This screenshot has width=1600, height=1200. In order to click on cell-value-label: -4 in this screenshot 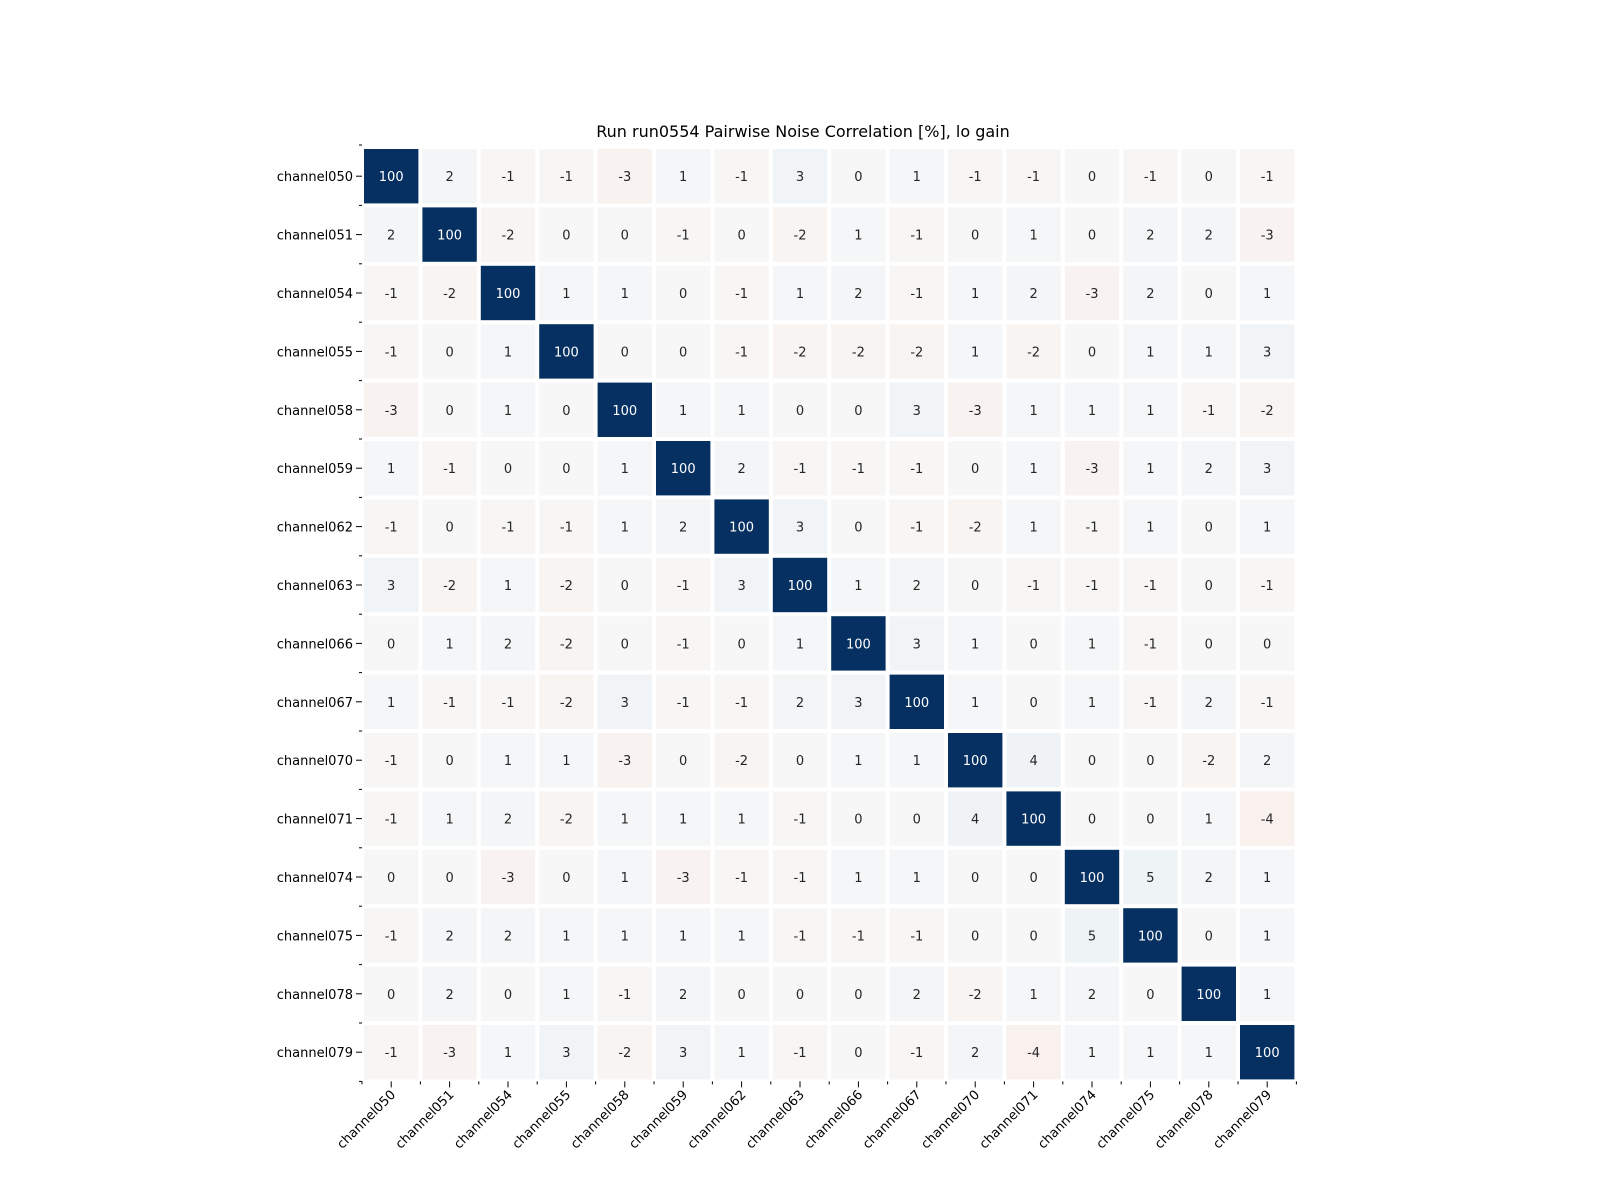, I will do `click(1033, 1053)`.